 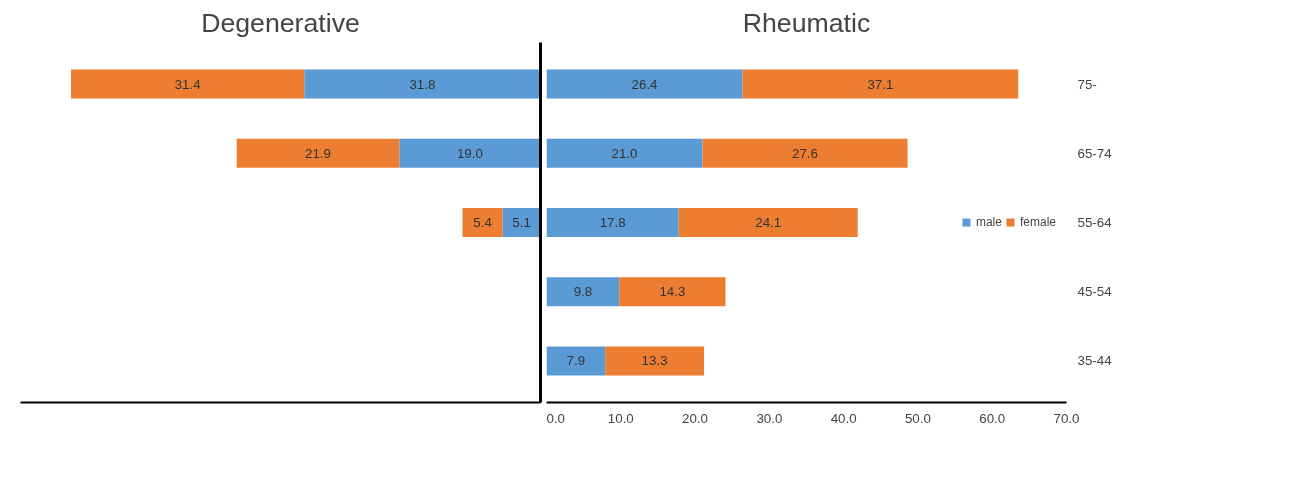 I want to click on data-label: 21.0, so click(x=624, y=153).